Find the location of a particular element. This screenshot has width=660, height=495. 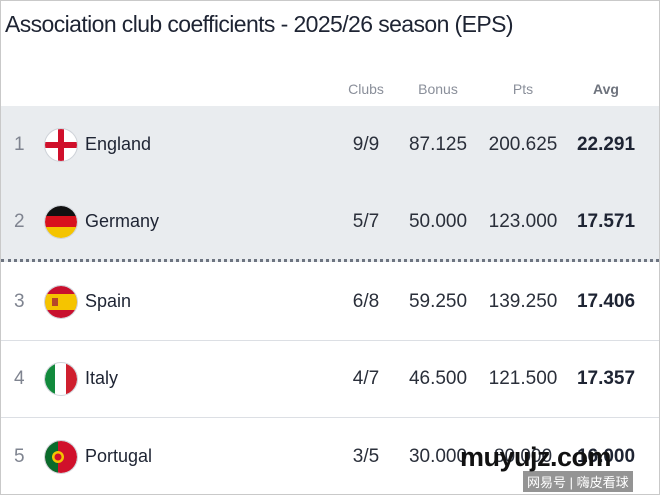

country-name: Spain is located at coordinates (108, 301).